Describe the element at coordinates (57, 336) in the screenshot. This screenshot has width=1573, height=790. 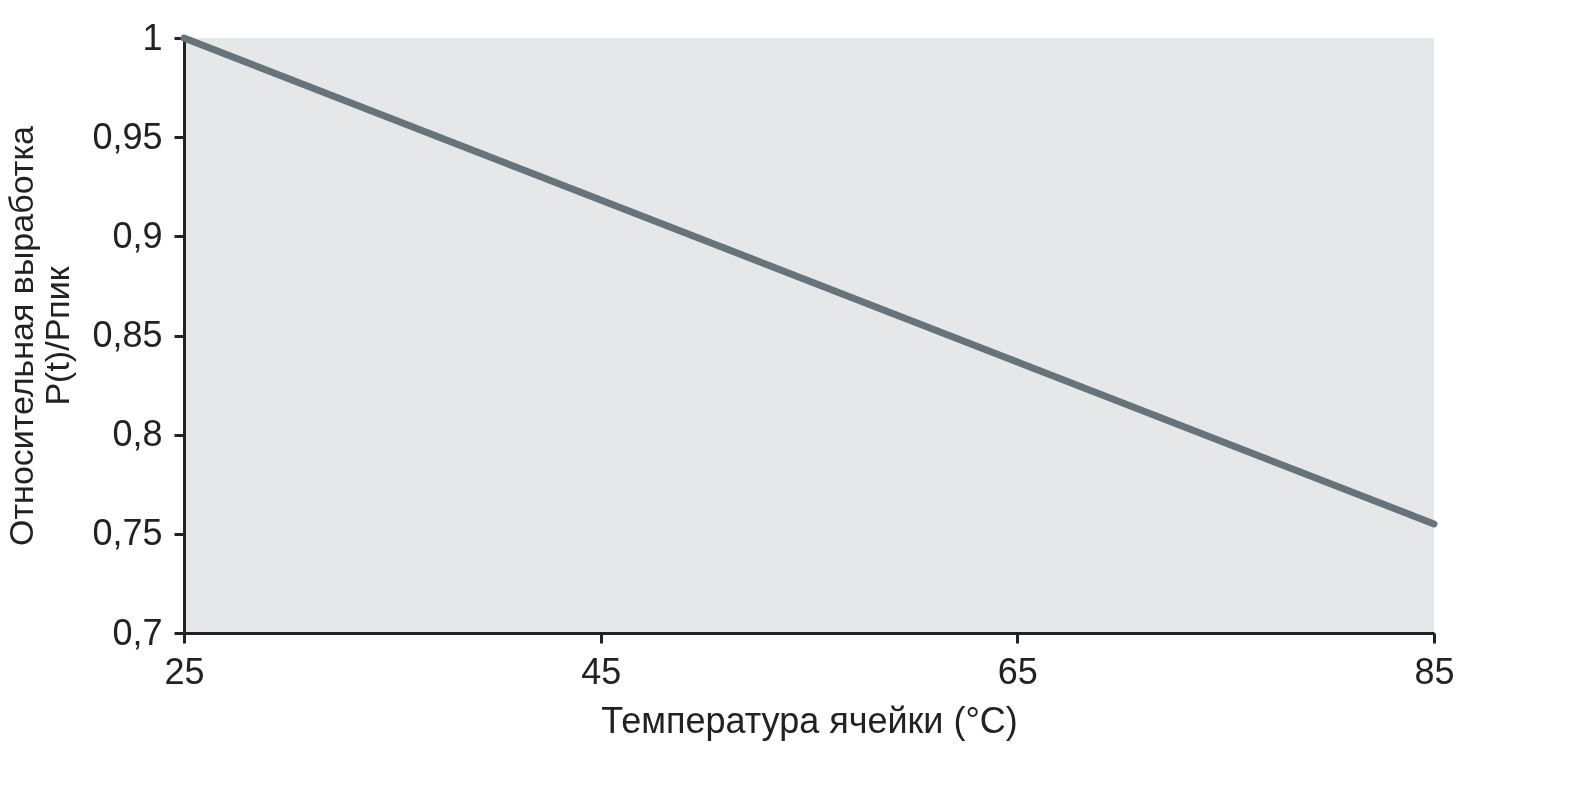
I see `text: P(t)/Pпик` at that location.